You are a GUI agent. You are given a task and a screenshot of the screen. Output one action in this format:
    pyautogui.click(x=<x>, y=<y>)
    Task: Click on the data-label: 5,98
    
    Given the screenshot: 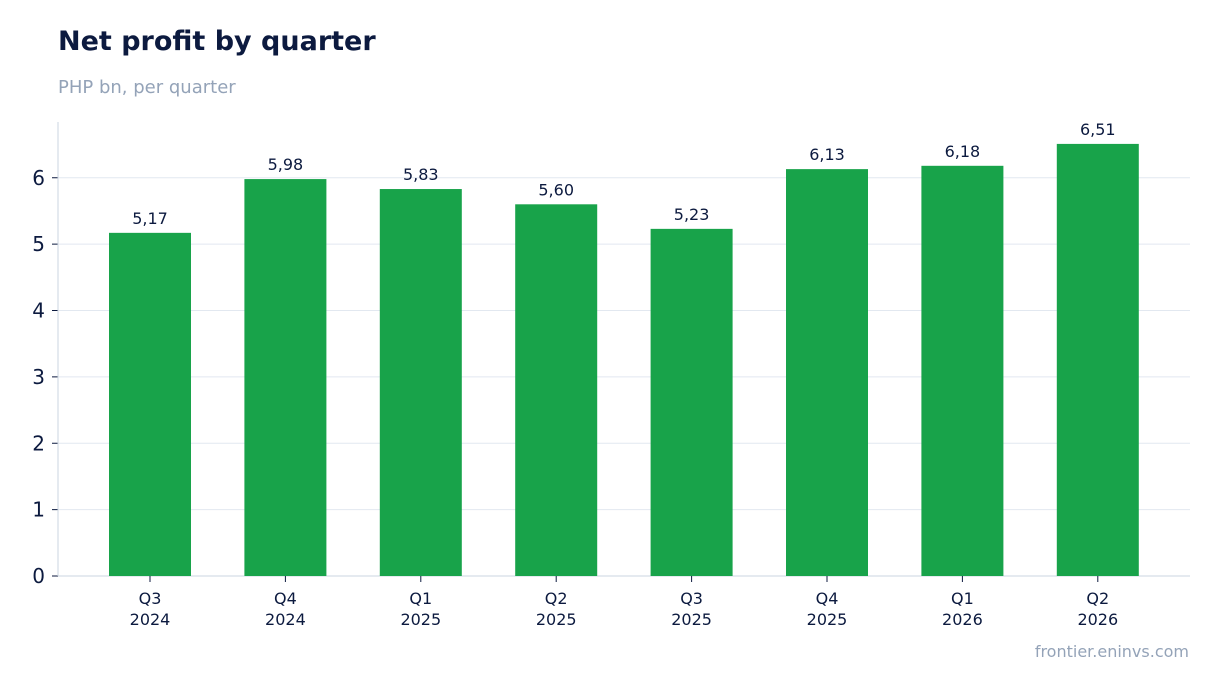 What is the action you would take?
    pyautogui.click(x=286, y=164)
    